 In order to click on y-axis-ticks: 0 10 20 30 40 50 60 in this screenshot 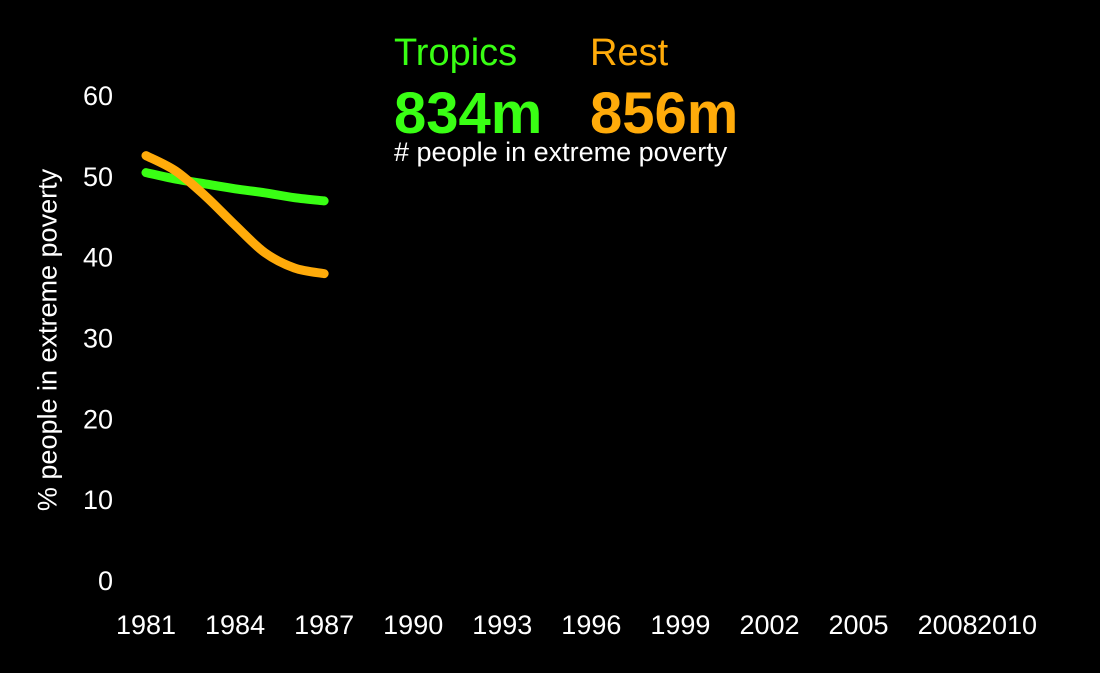, I will do `click(98, 338)`.